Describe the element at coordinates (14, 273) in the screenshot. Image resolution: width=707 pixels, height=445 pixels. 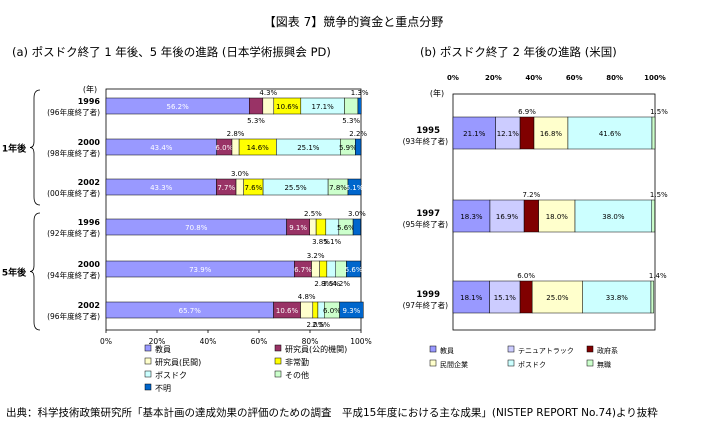
I see `group-label: 5年後` at that location.